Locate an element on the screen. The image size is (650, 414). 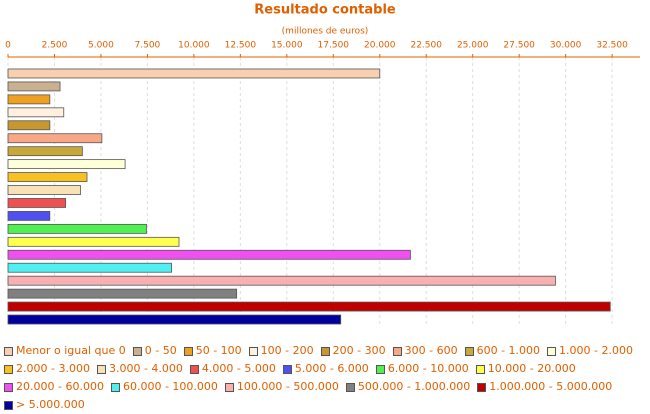
legend-item: 500.000 - 1.000.000 is located at coordinates (408, 387).